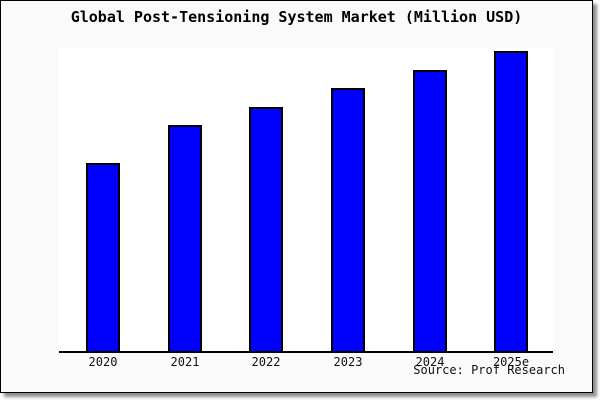 Image resolution: width=600 pixels, height=400 pixels. I want to click on x-axis-label-2023: 2023, so click(348, 362).